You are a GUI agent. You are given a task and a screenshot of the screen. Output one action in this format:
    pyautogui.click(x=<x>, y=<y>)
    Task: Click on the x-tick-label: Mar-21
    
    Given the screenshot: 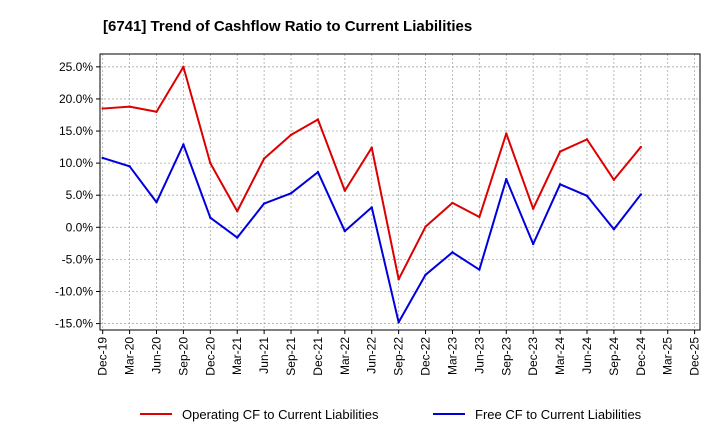 What is the action you would take?
    pyautogui.click(x=237, y=356)
    